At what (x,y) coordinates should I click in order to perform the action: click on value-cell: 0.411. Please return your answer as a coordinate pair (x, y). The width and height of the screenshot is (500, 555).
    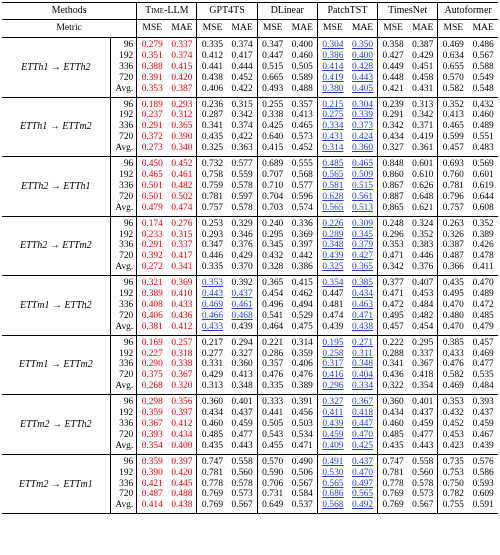
    Looking at the image, I should click on (333, 413).